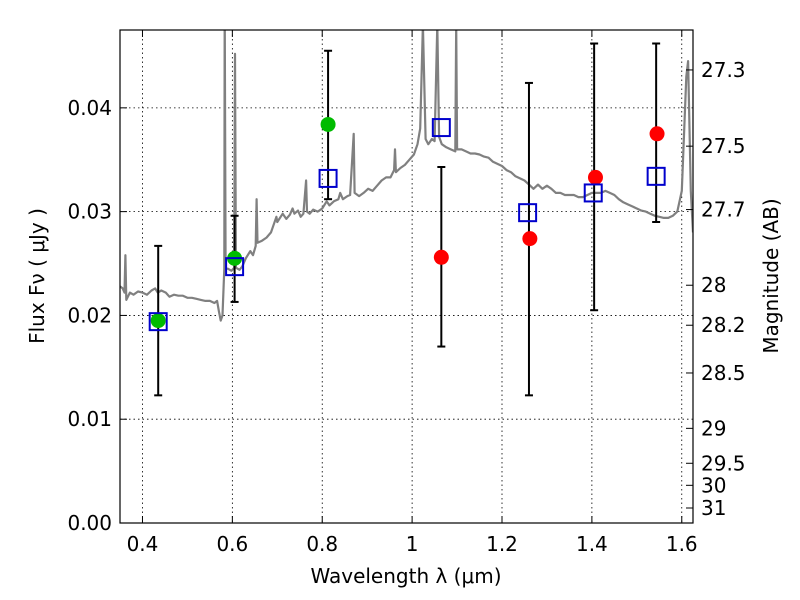 The height and width of the screenshot is (600, 800). What do you see at coordinates (412, 544) in the screenshot?
I see `x-tick-label: 1` at bounding box center [412, 544].